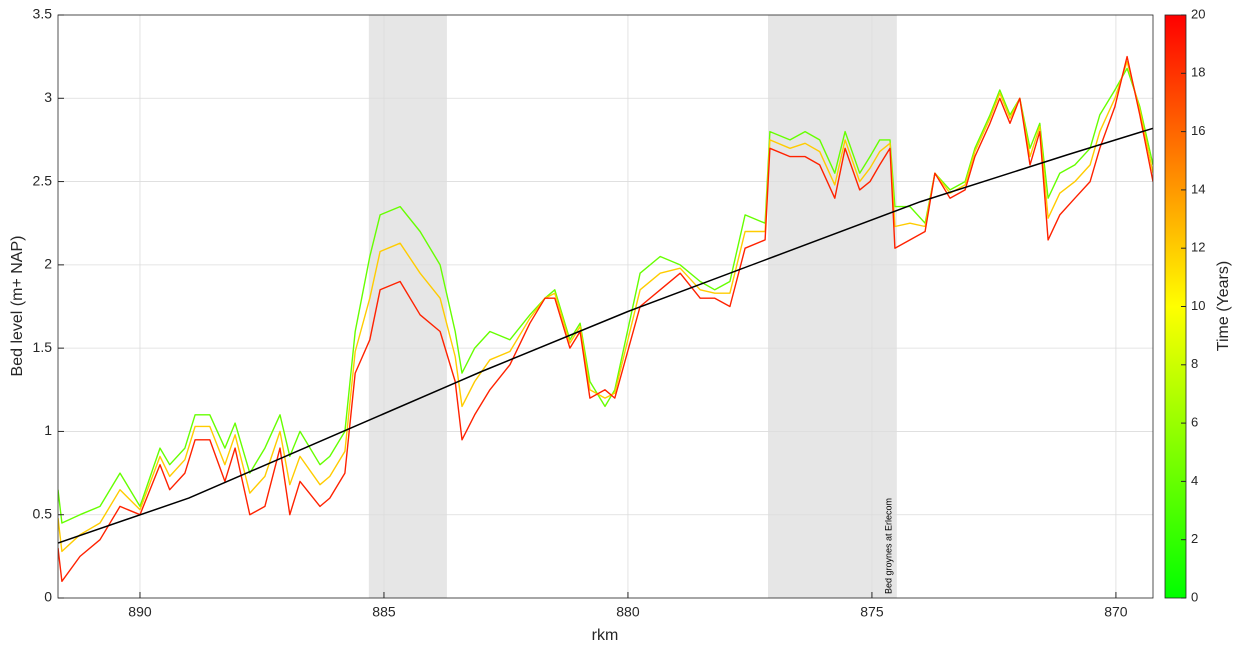 This screenshot has width=1239, height=648. I want to click on y-tick-label: 0.5, so click(43, 513).